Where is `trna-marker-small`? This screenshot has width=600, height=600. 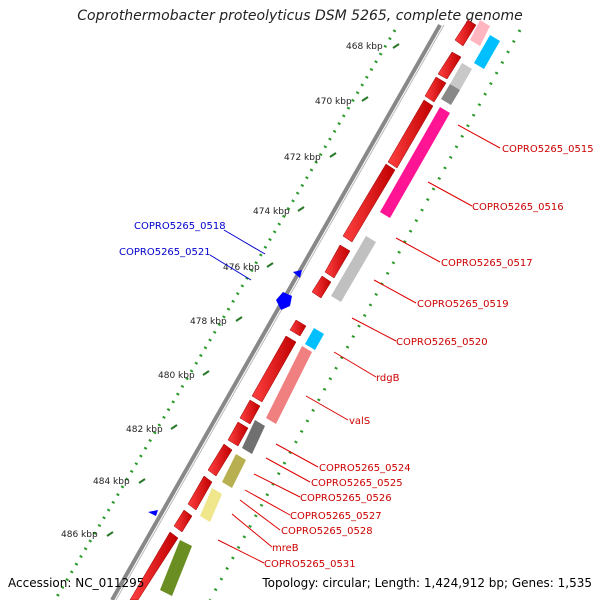 trna-marker-small is located at coordinates (153, 513).